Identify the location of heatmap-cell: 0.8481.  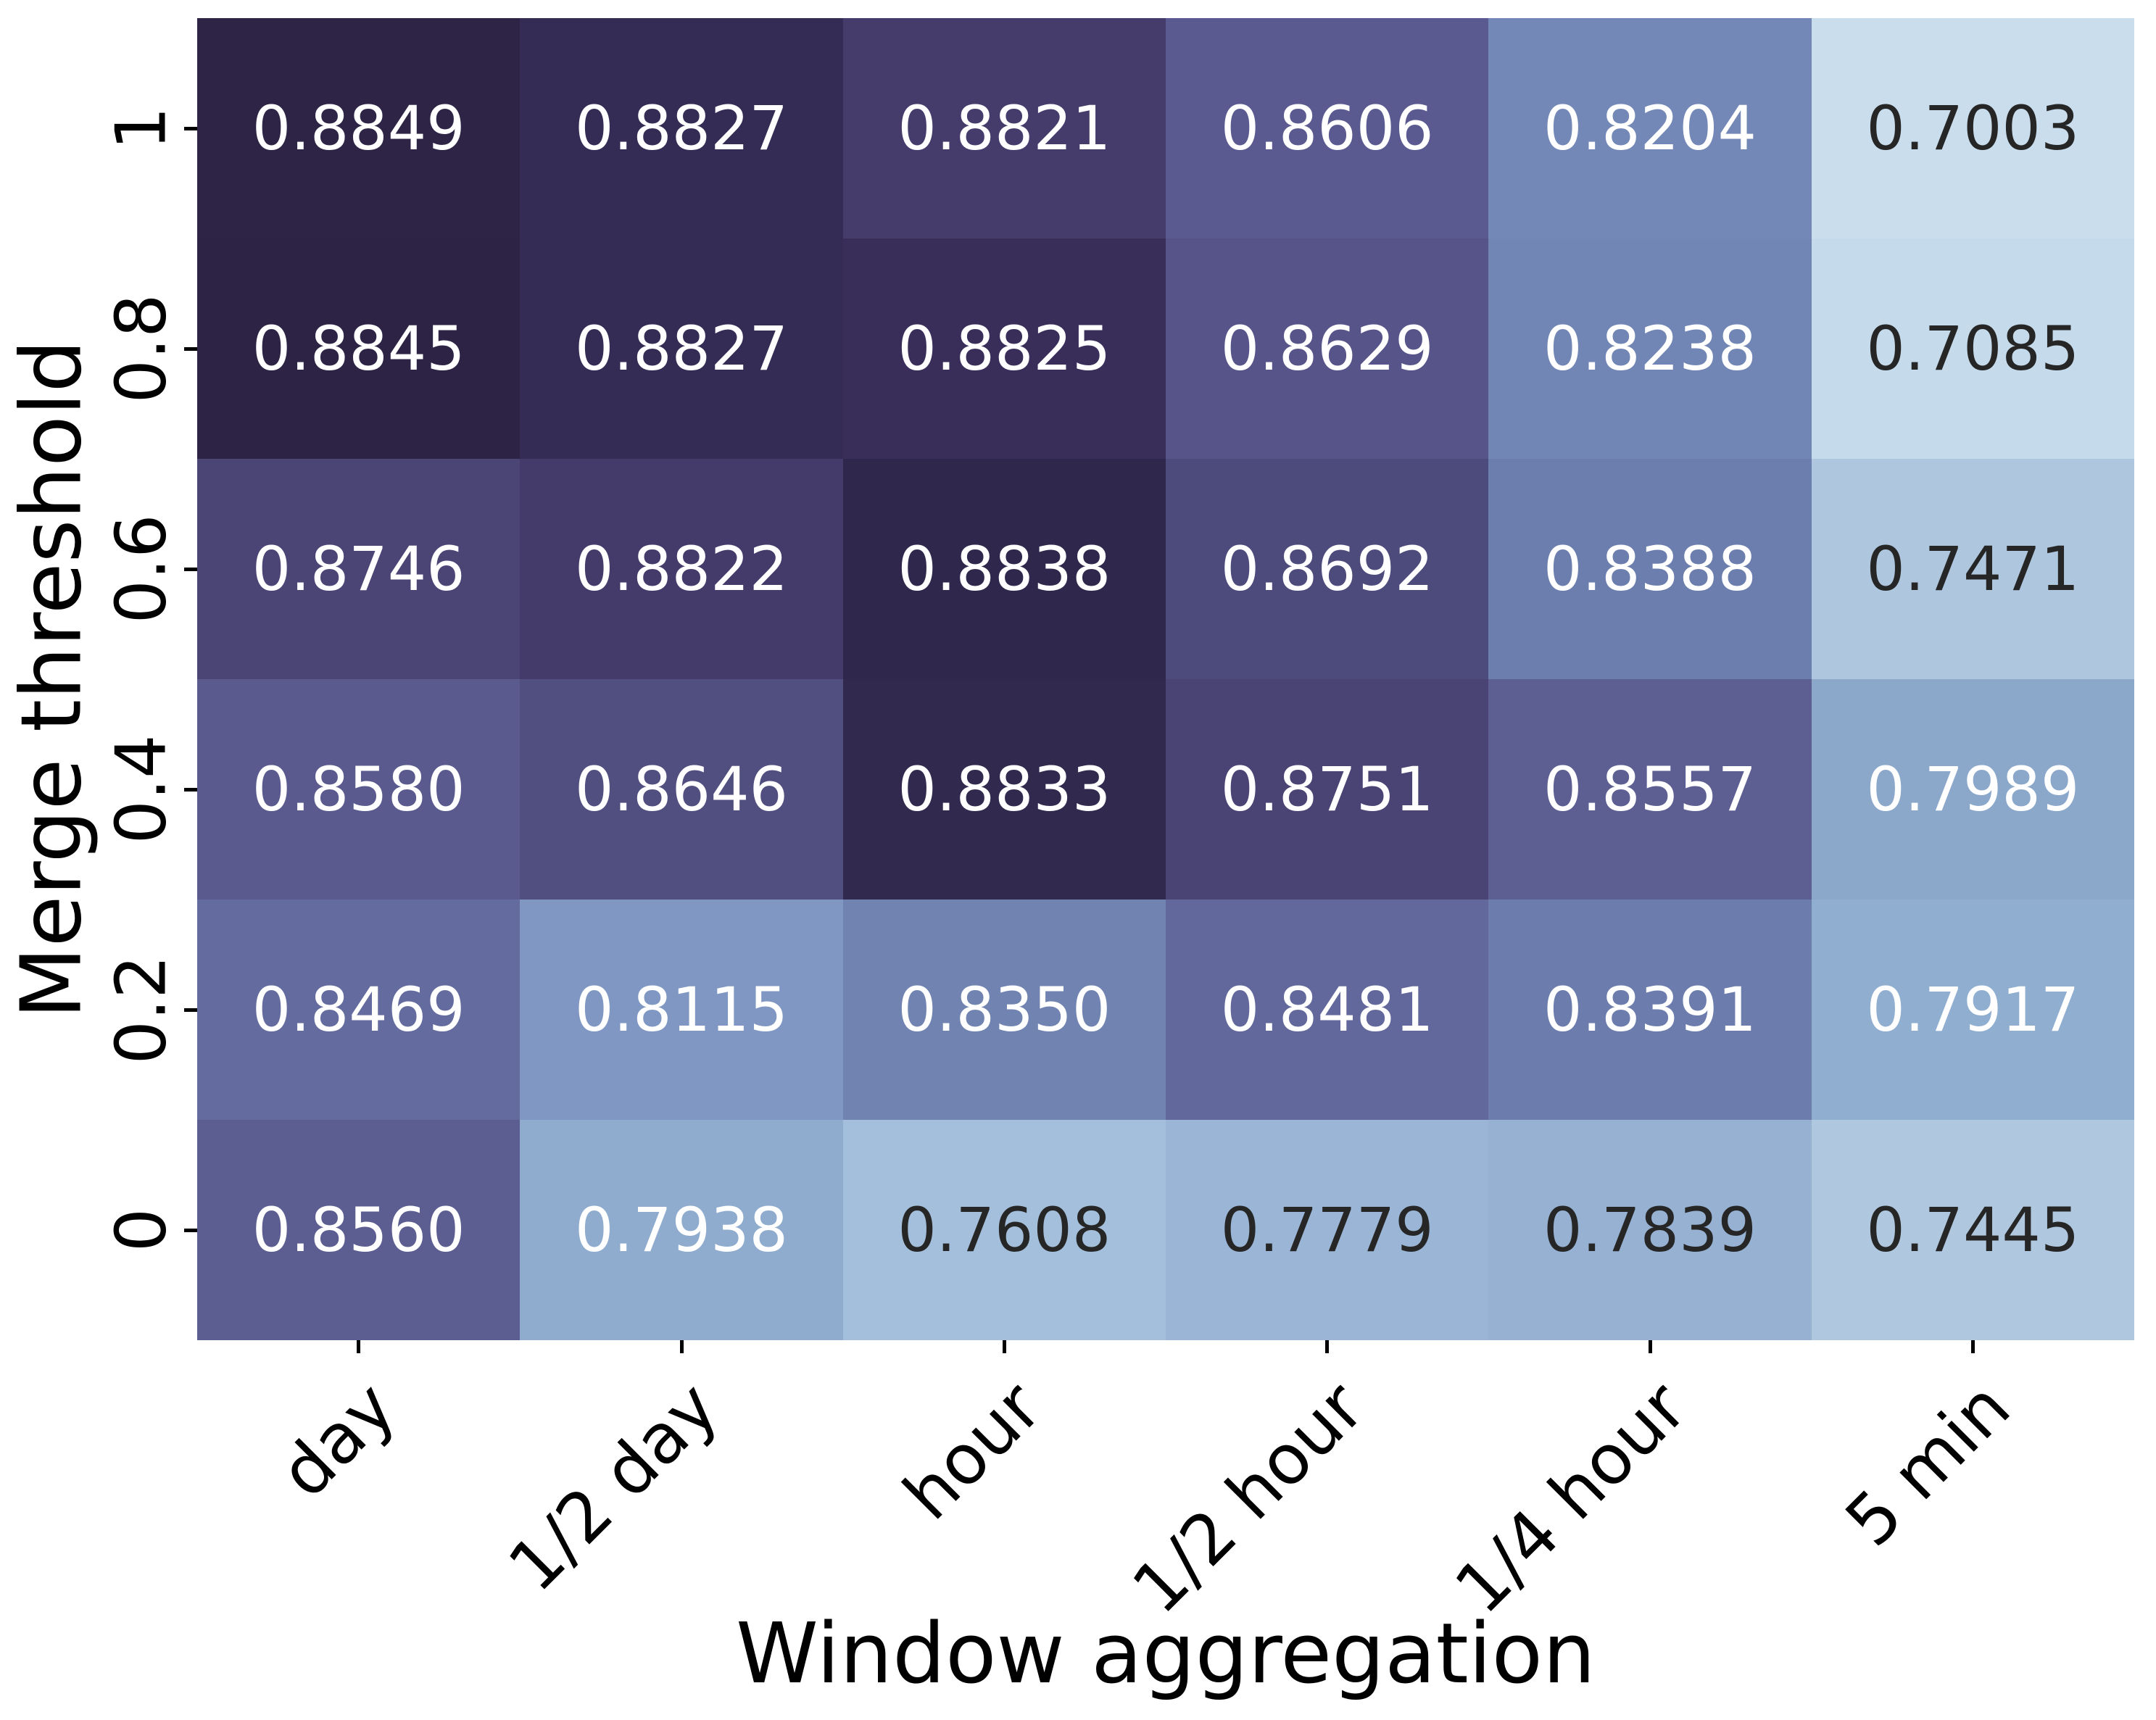
(1327, 1010).